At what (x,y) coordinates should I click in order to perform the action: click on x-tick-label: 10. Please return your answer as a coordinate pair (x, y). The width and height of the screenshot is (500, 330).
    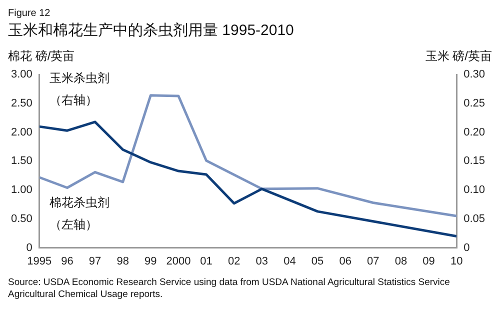
    Looking at the image, I should click on (456, 261).